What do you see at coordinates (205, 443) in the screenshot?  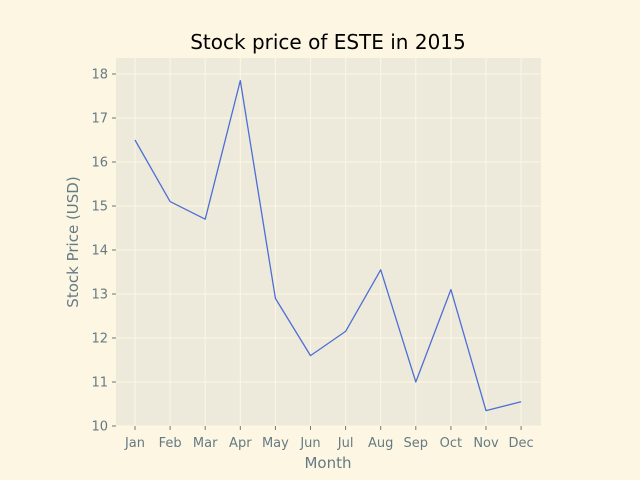 I see `x-tick-label: Mar` at bounding box center [205, 443].